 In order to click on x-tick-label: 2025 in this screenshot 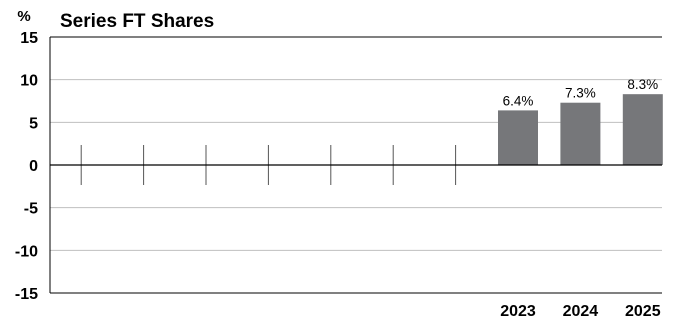, I will do `click(643, 311)`.